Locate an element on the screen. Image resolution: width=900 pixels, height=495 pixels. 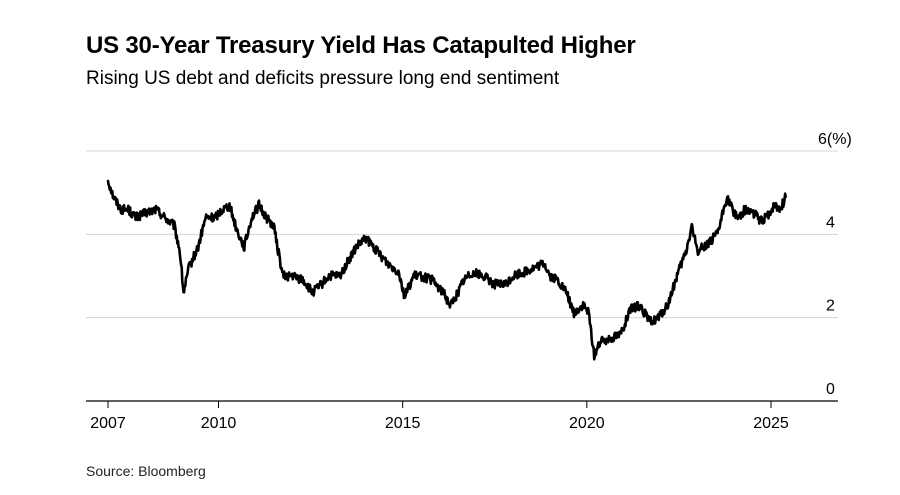
x-tick-label: 2025 is located at coordinates (771, 423).